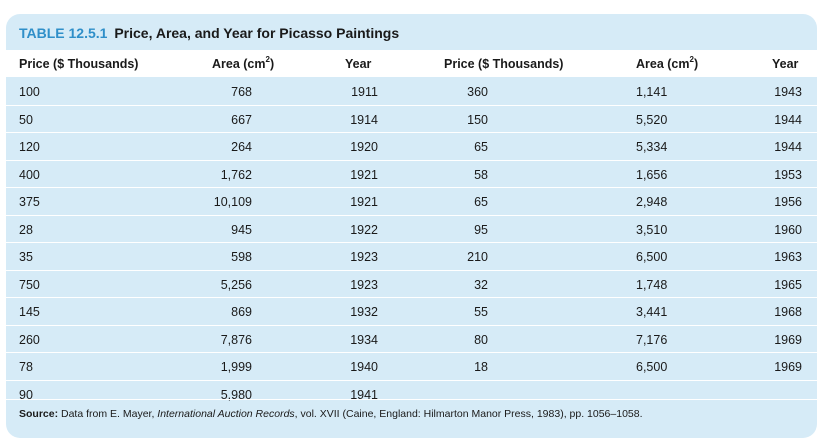 Image resolution: width=823 pixels, height=444 pixels. I want to click on area-right-cell: 7,176, so click(652, 339).